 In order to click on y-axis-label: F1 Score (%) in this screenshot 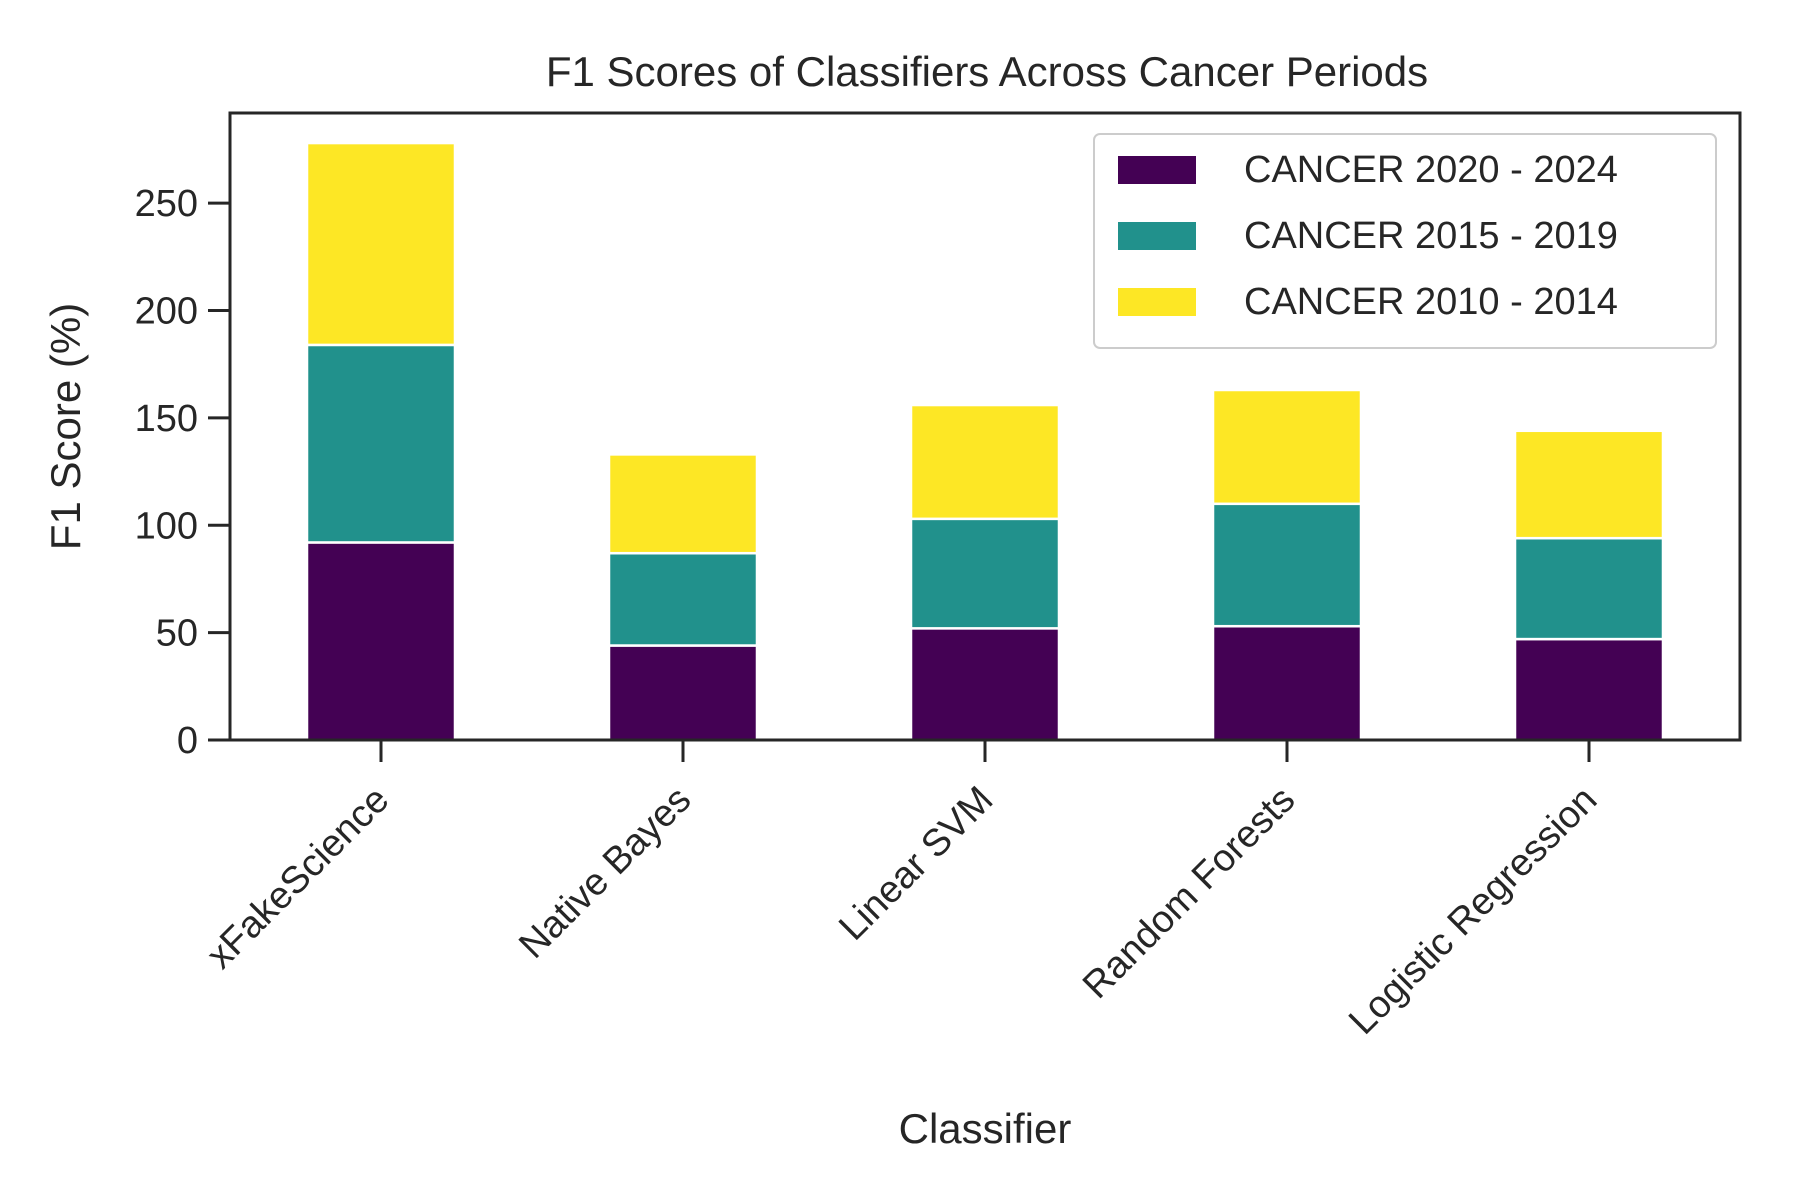, I will do `click(65, 426)`.